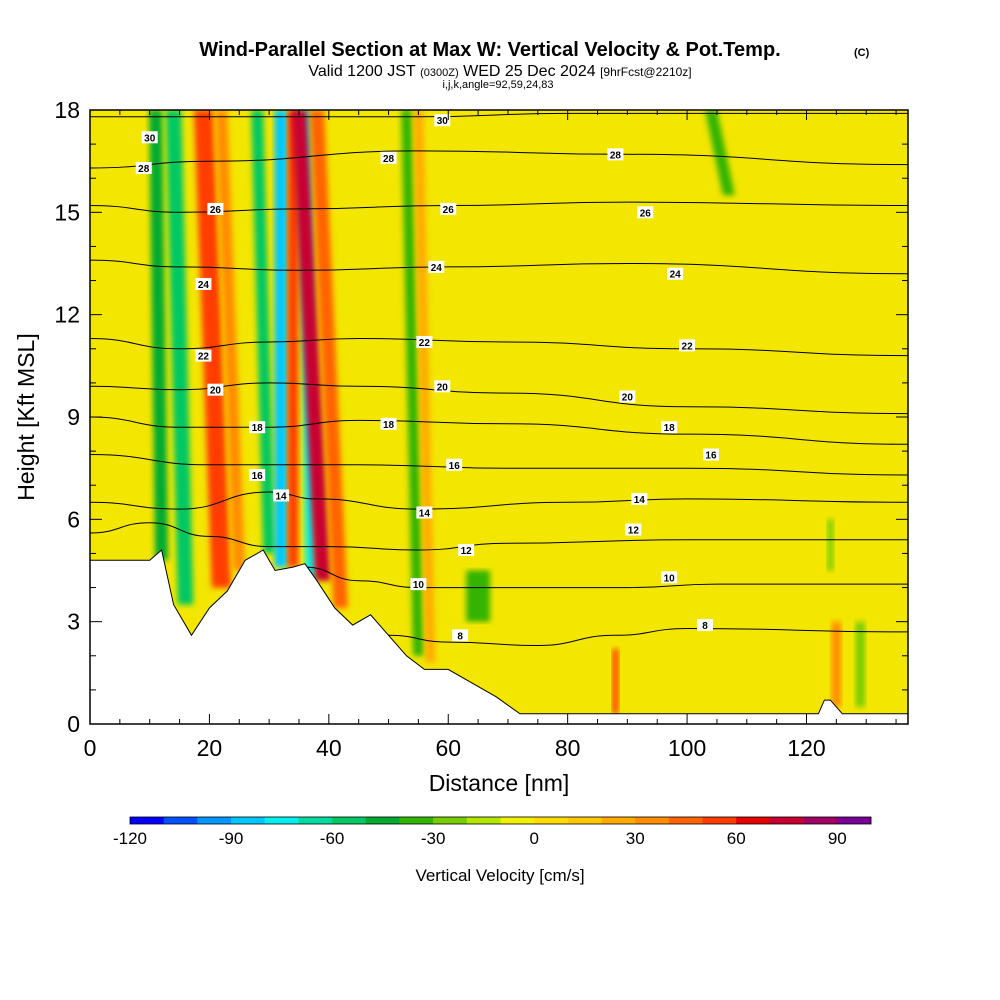 This screenshot has height=1000, width=1000. What do you see at coordinates (533, 838) in the screenshot?
I see `colorbar-tick-0: 0` at bounding box center [533, 838].